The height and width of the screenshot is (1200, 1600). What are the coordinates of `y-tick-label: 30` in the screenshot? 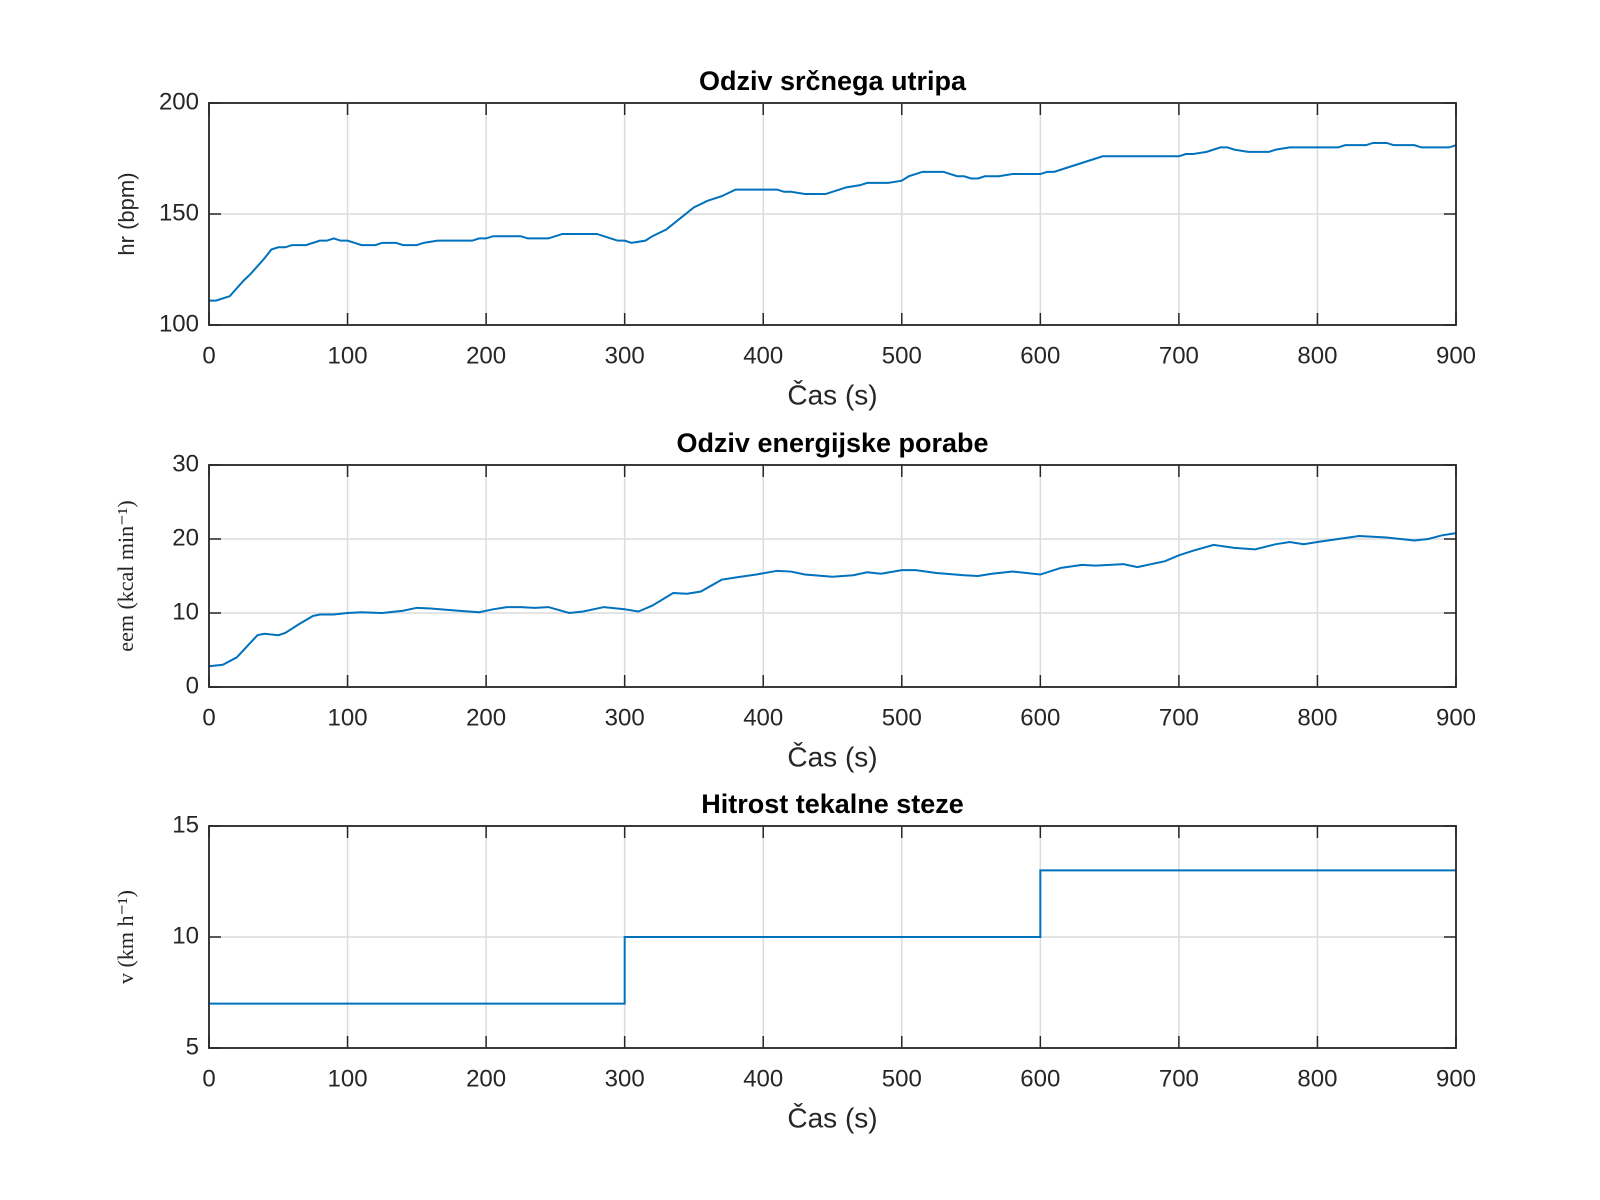 It's located at (185, 463).